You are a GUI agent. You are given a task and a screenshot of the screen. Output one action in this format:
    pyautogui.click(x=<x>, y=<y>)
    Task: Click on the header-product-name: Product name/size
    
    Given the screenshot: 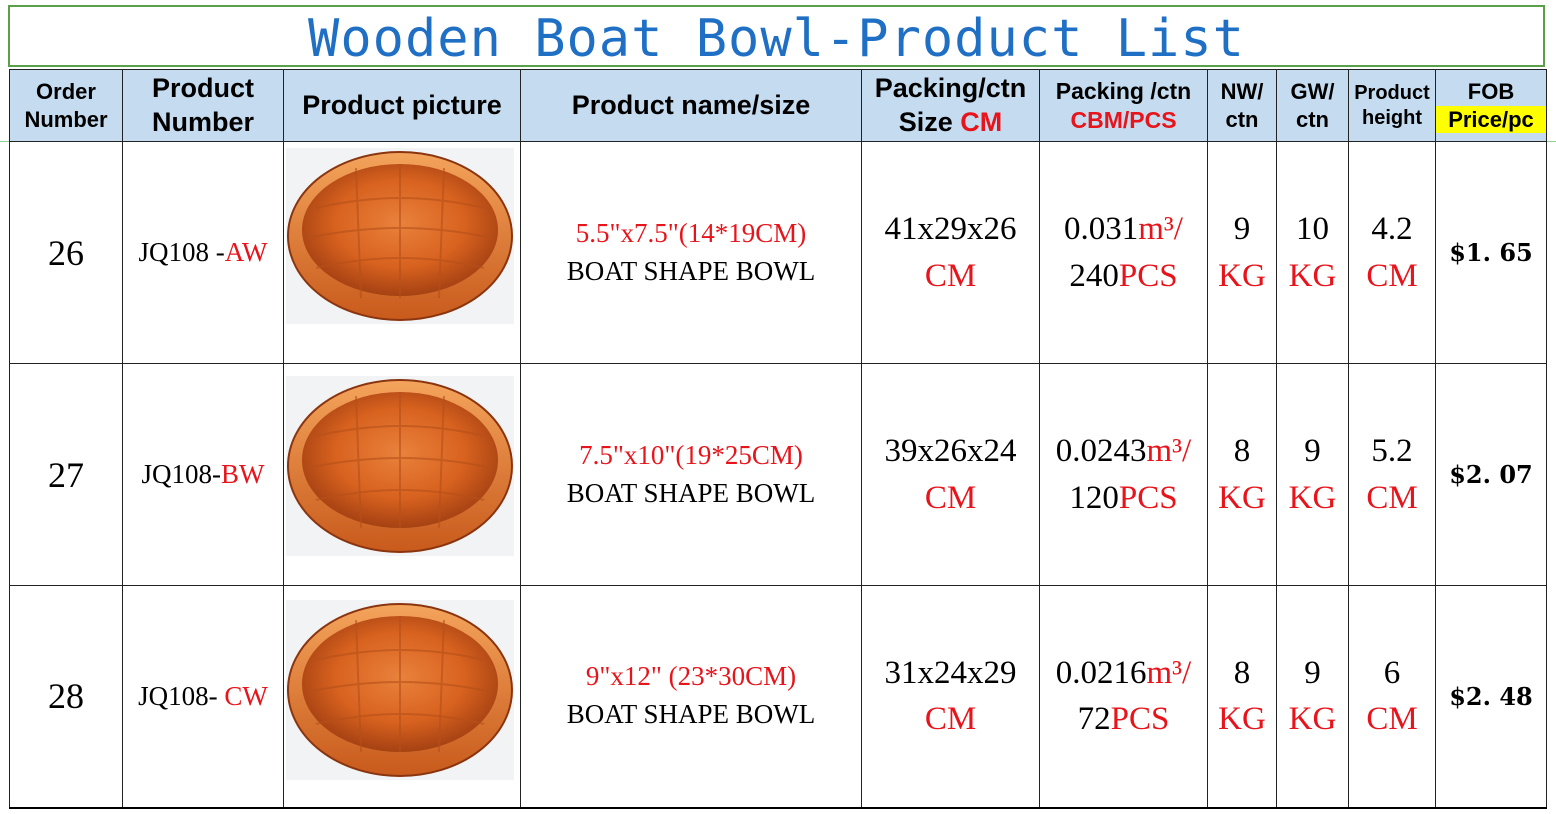 What is the action you would take?
    pyautogui.click(x=691, y=105)
    